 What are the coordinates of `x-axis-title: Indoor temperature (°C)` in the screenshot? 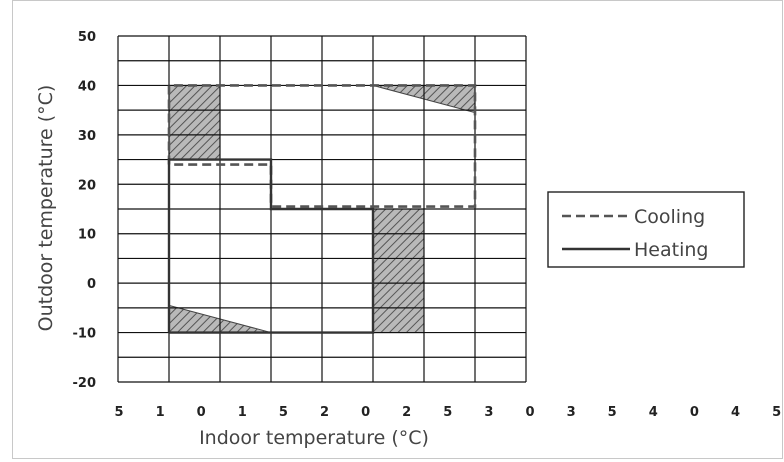 It's located at (314, 438).